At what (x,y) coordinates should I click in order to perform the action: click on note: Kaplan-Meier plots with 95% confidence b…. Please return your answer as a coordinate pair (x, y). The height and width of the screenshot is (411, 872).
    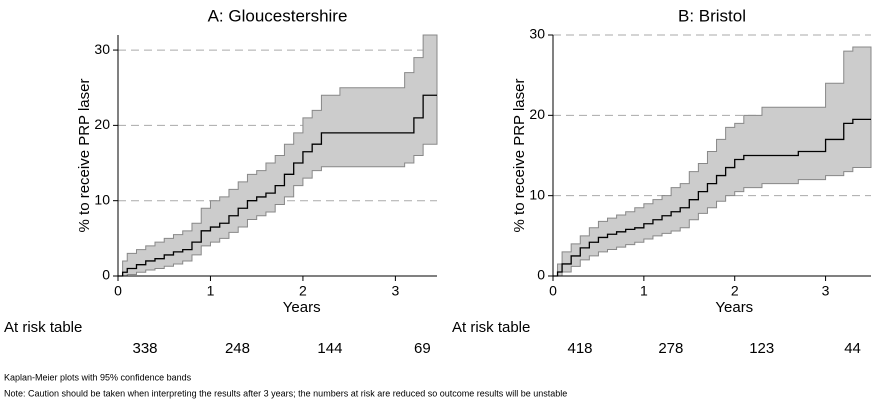
    Looking at the image, I should click on (98, 377).